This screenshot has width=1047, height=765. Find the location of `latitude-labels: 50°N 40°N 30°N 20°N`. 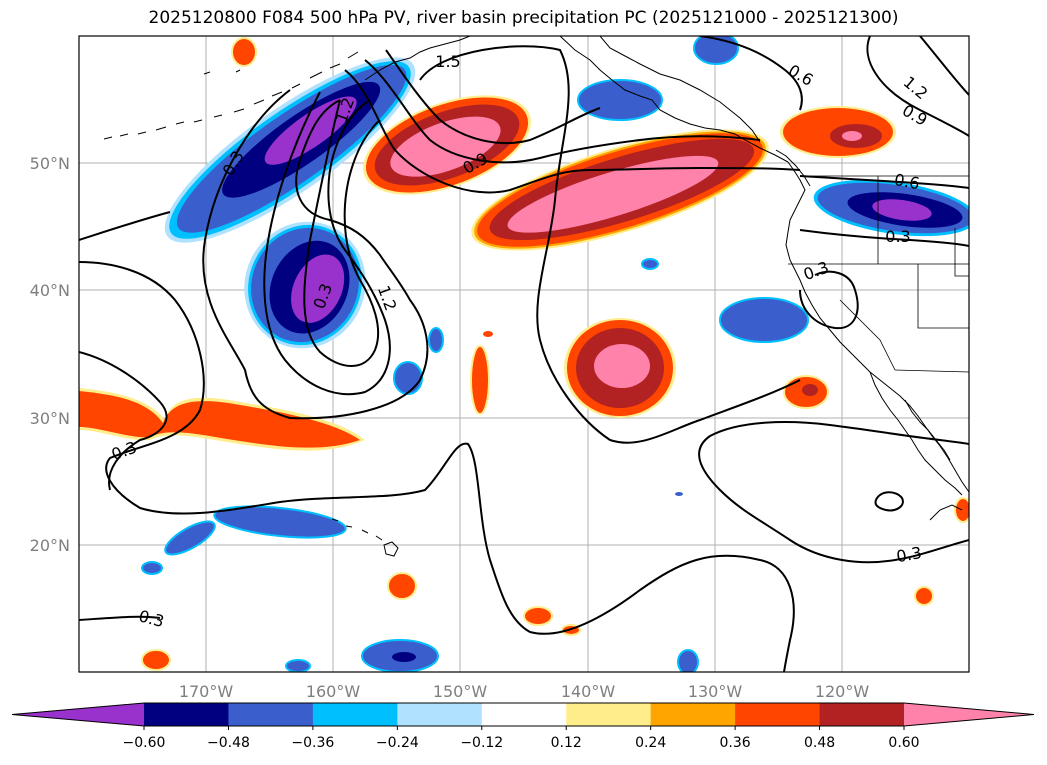

latitude-labels: 50°N 40°N 30°N 20°N is located at coordinates (50, 354).